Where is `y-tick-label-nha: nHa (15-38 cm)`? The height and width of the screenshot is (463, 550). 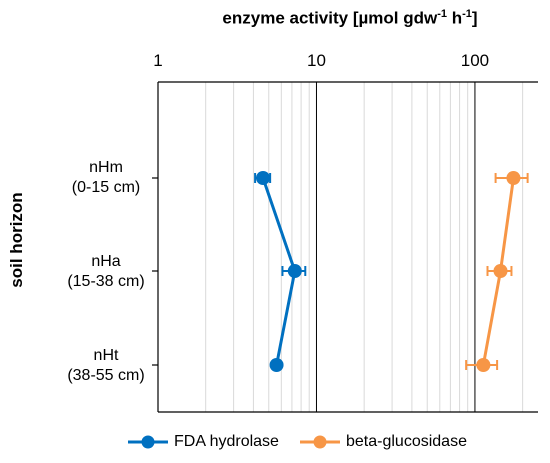
y-tick-label-nha: nHa (15-38 cm) is located at coordinates (106, 272).